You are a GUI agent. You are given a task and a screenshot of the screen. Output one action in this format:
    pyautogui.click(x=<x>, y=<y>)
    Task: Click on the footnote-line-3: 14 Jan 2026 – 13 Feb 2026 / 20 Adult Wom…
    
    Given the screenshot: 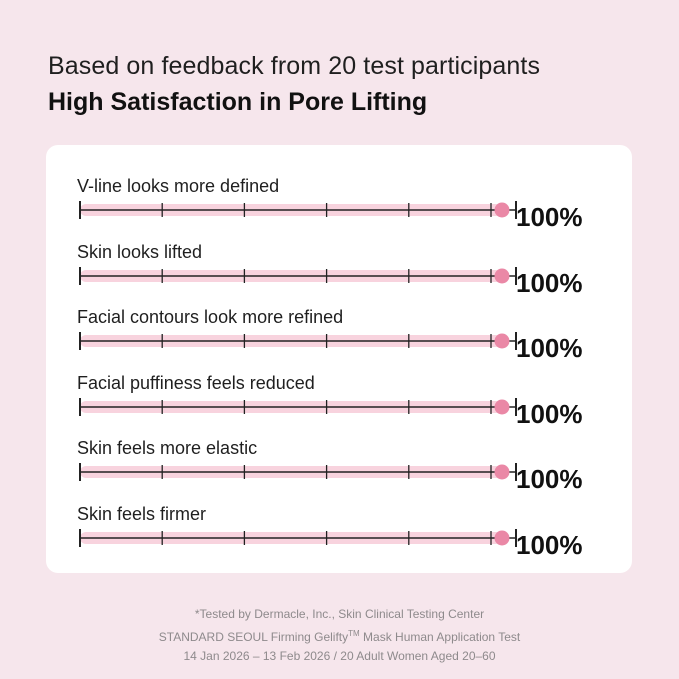 What is the action you would take?
    pyautogui.click(x=339, y=656)
    